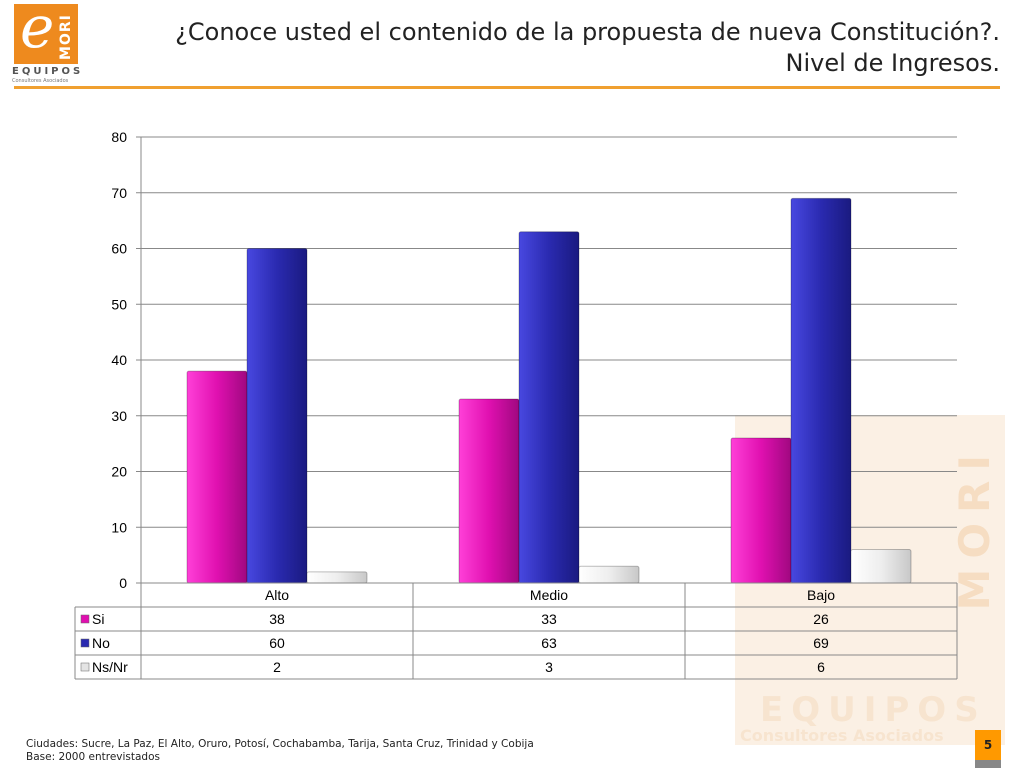 Image resolution: width=1024 pixels, height=768 pixels. What do you see at coordinates (507, 87) in the screenshot?
I see `title-divider` at bounding box center [507, 87].